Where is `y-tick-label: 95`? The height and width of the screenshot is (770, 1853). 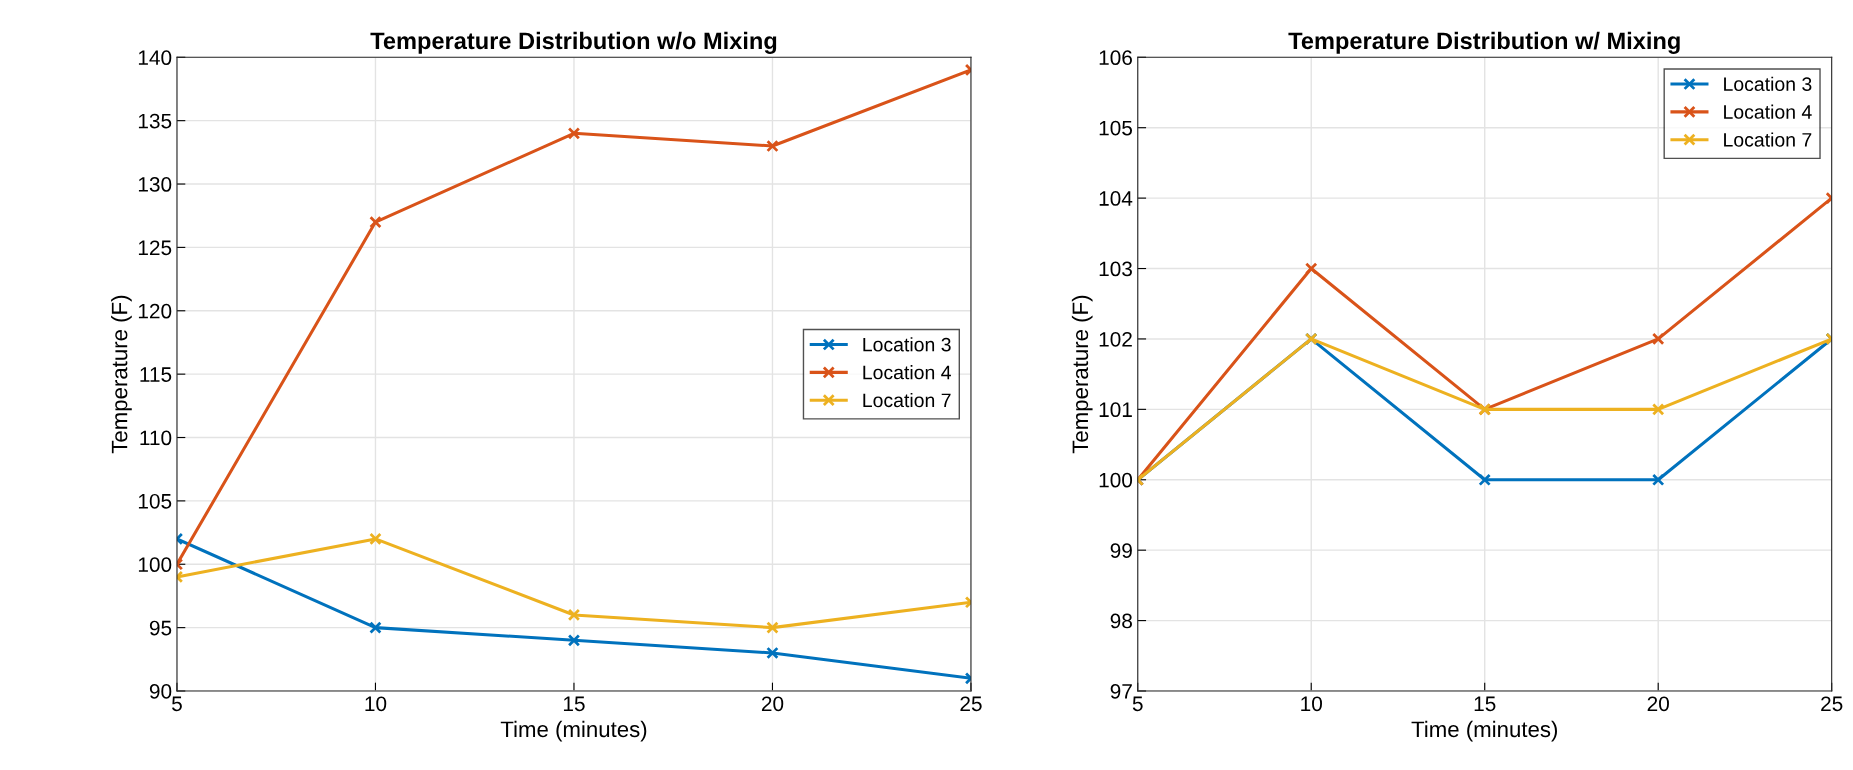 y-tick-label: 95 is located at coordinates (160, 628).